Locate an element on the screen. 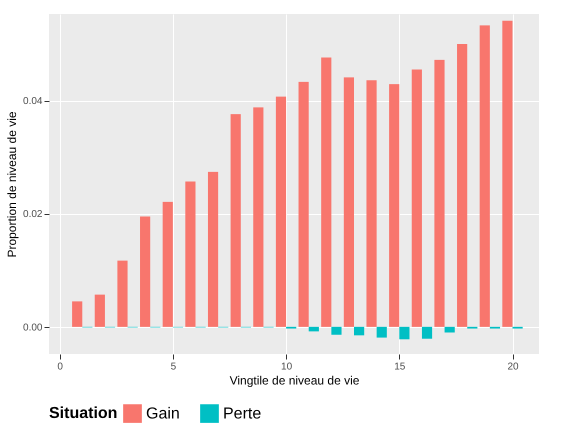 Image resolution: width=561 pixels, height=438 pixels. legend-label: Perte is located at coordinates (242, 414).